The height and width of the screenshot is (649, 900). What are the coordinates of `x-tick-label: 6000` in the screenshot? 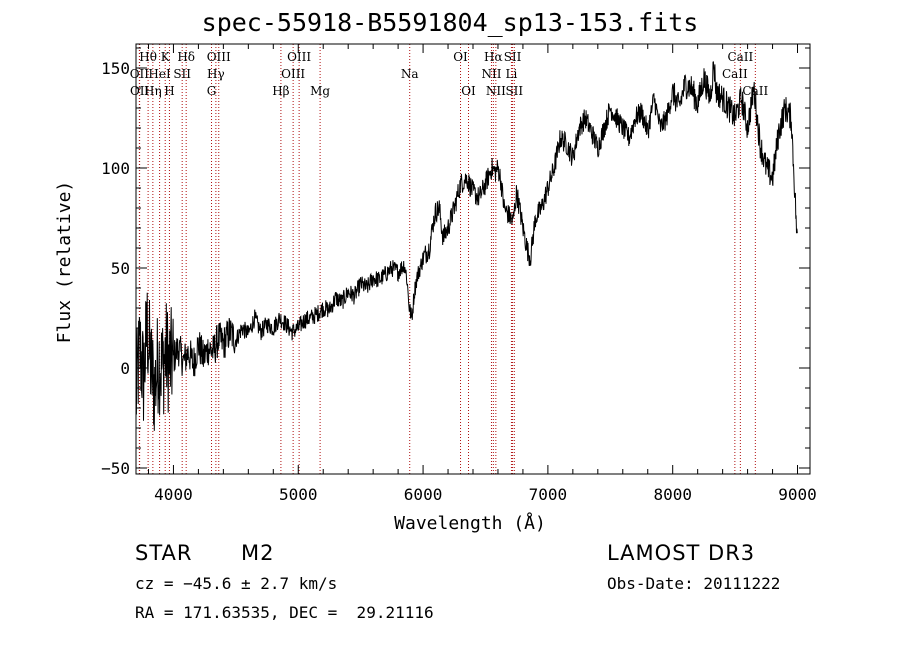 It's located at (423, 494).